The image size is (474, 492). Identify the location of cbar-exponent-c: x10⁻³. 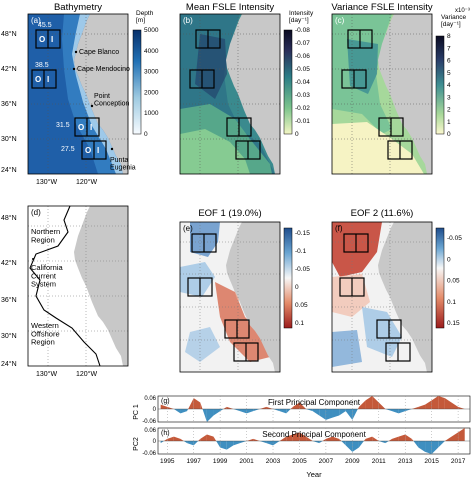
(462, 11).